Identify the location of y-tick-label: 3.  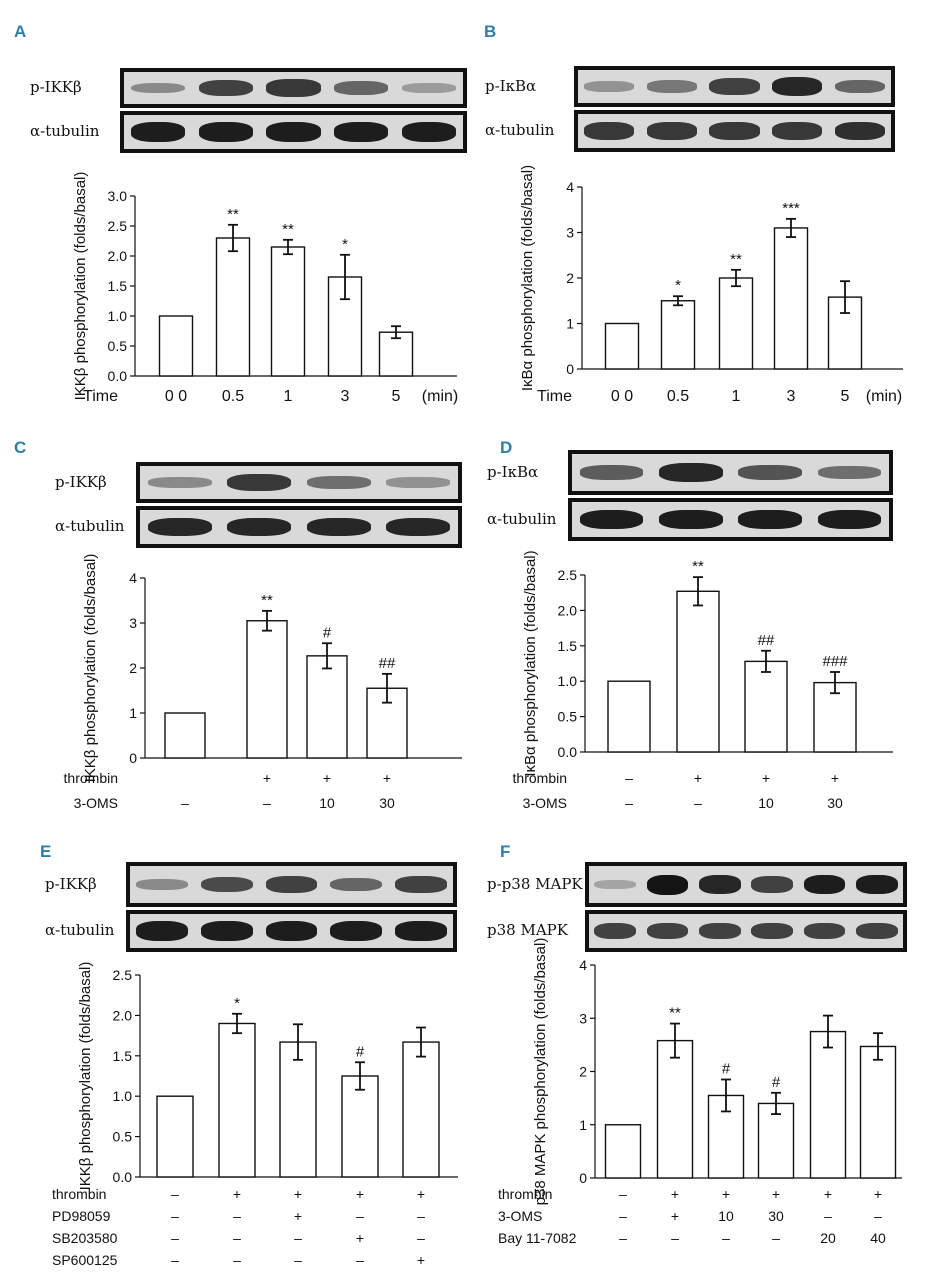
(583, 1018).